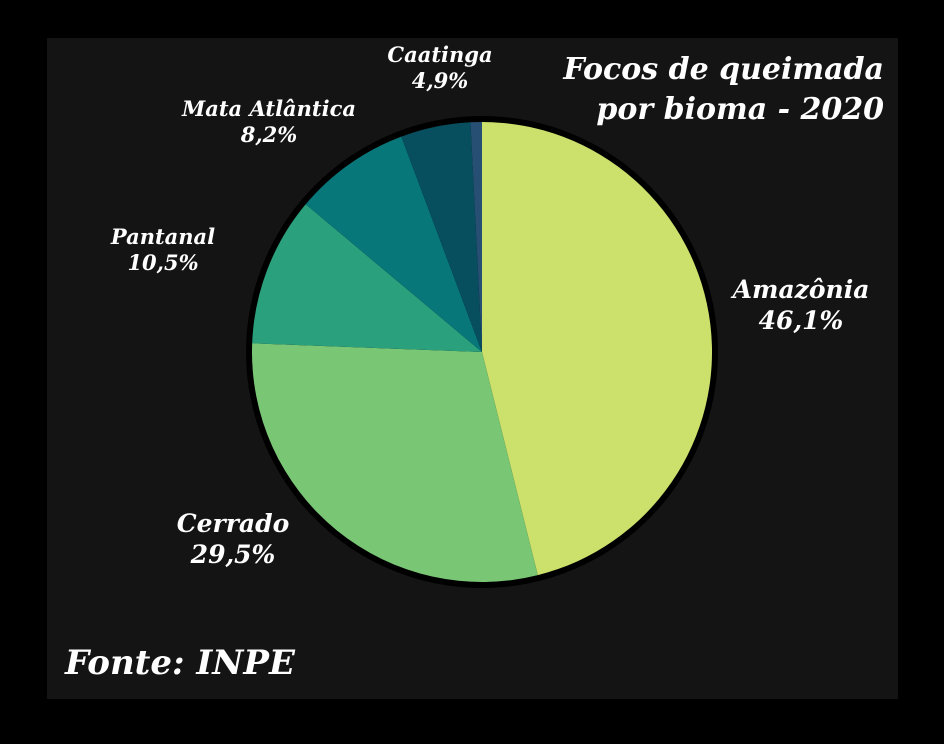  I want to click on pie-slice-caatinga, so click(441, 237).